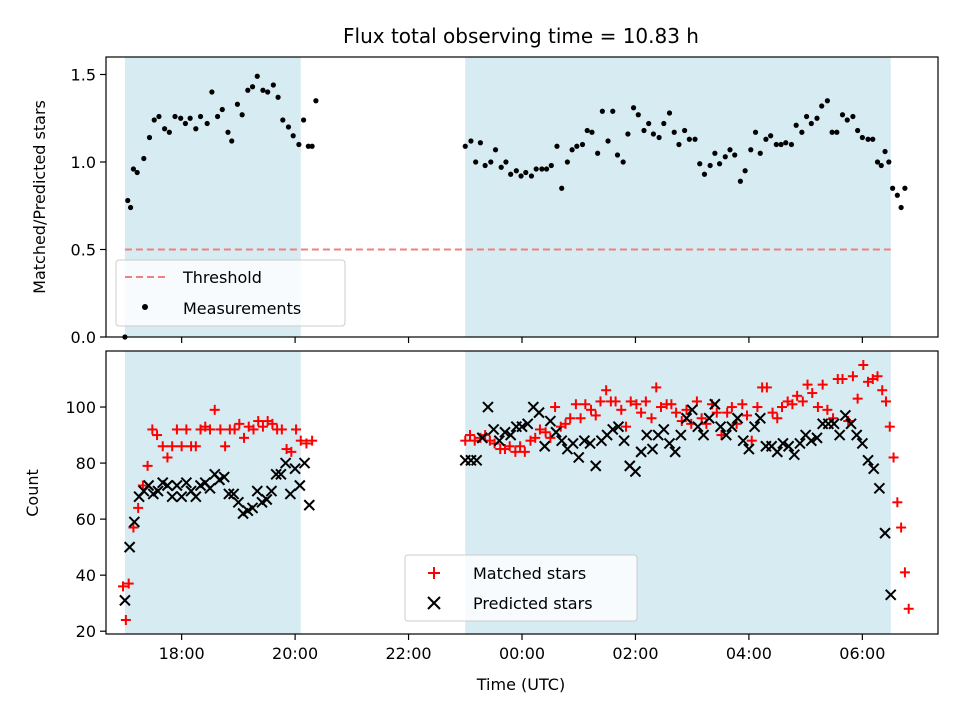 This screenshot has width=960, height=720. I want to click on bottom-y-tick-label: 100, so click(80, 407).